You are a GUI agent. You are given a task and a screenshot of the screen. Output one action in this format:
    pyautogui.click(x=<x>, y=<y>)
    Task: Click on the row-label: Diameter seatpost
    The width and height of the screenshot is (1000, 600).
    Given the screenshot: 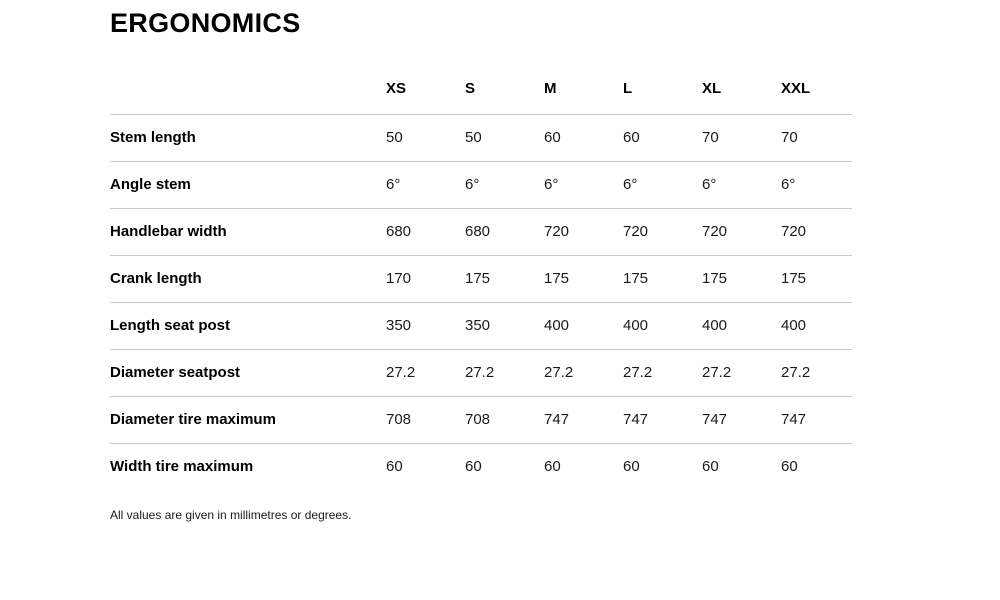 What is the action you would take?
    pyautogui.click(x=248, y=373)
    